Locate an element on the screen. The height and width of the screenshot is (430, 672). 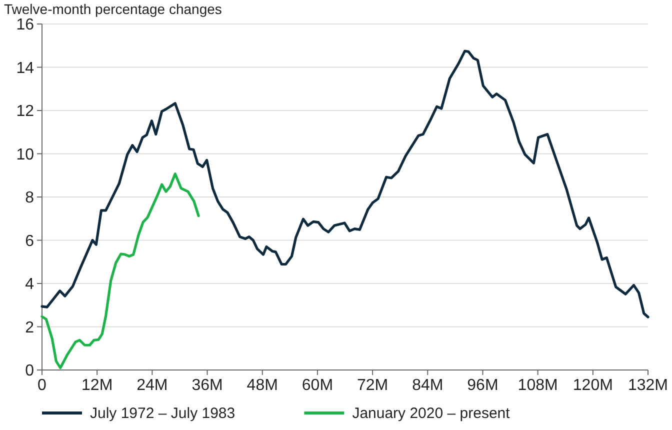
x-tick-label: 12M is located at coordinates (97, 385).